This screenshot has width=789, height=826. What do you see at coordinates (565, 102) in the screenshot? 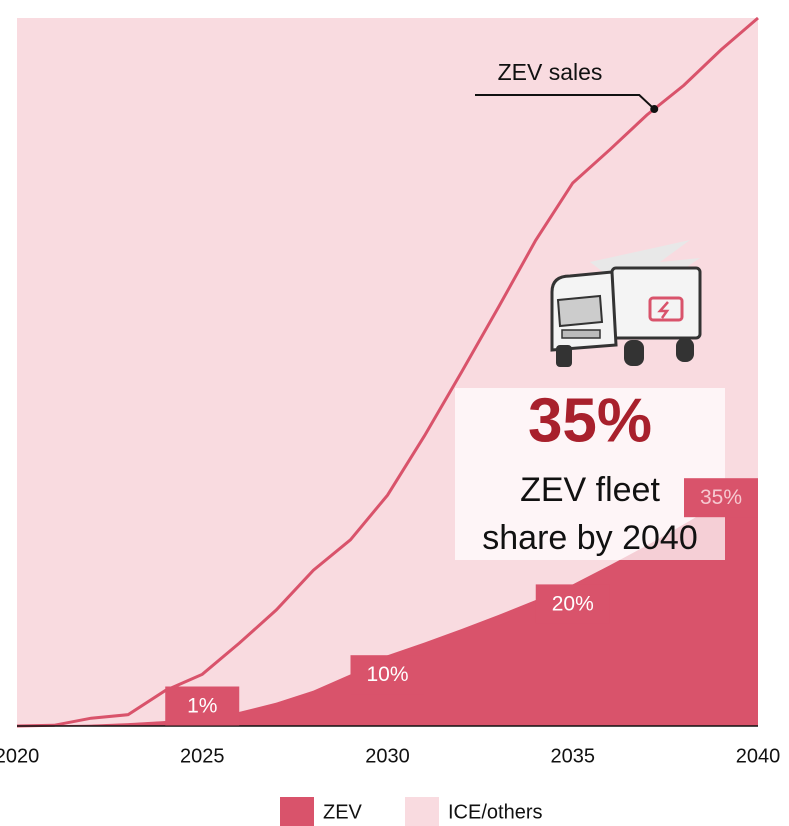
I see `annotation-leader` at bounding box center [565, 102].